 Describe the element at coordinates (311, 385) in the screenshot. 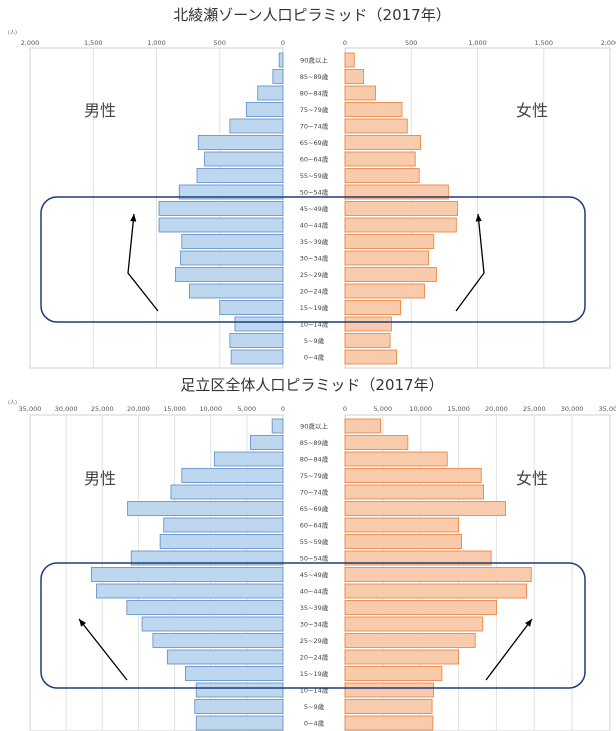

I see `chart-title: 足立区全体人口ピラミッド（2017年）` at that location.